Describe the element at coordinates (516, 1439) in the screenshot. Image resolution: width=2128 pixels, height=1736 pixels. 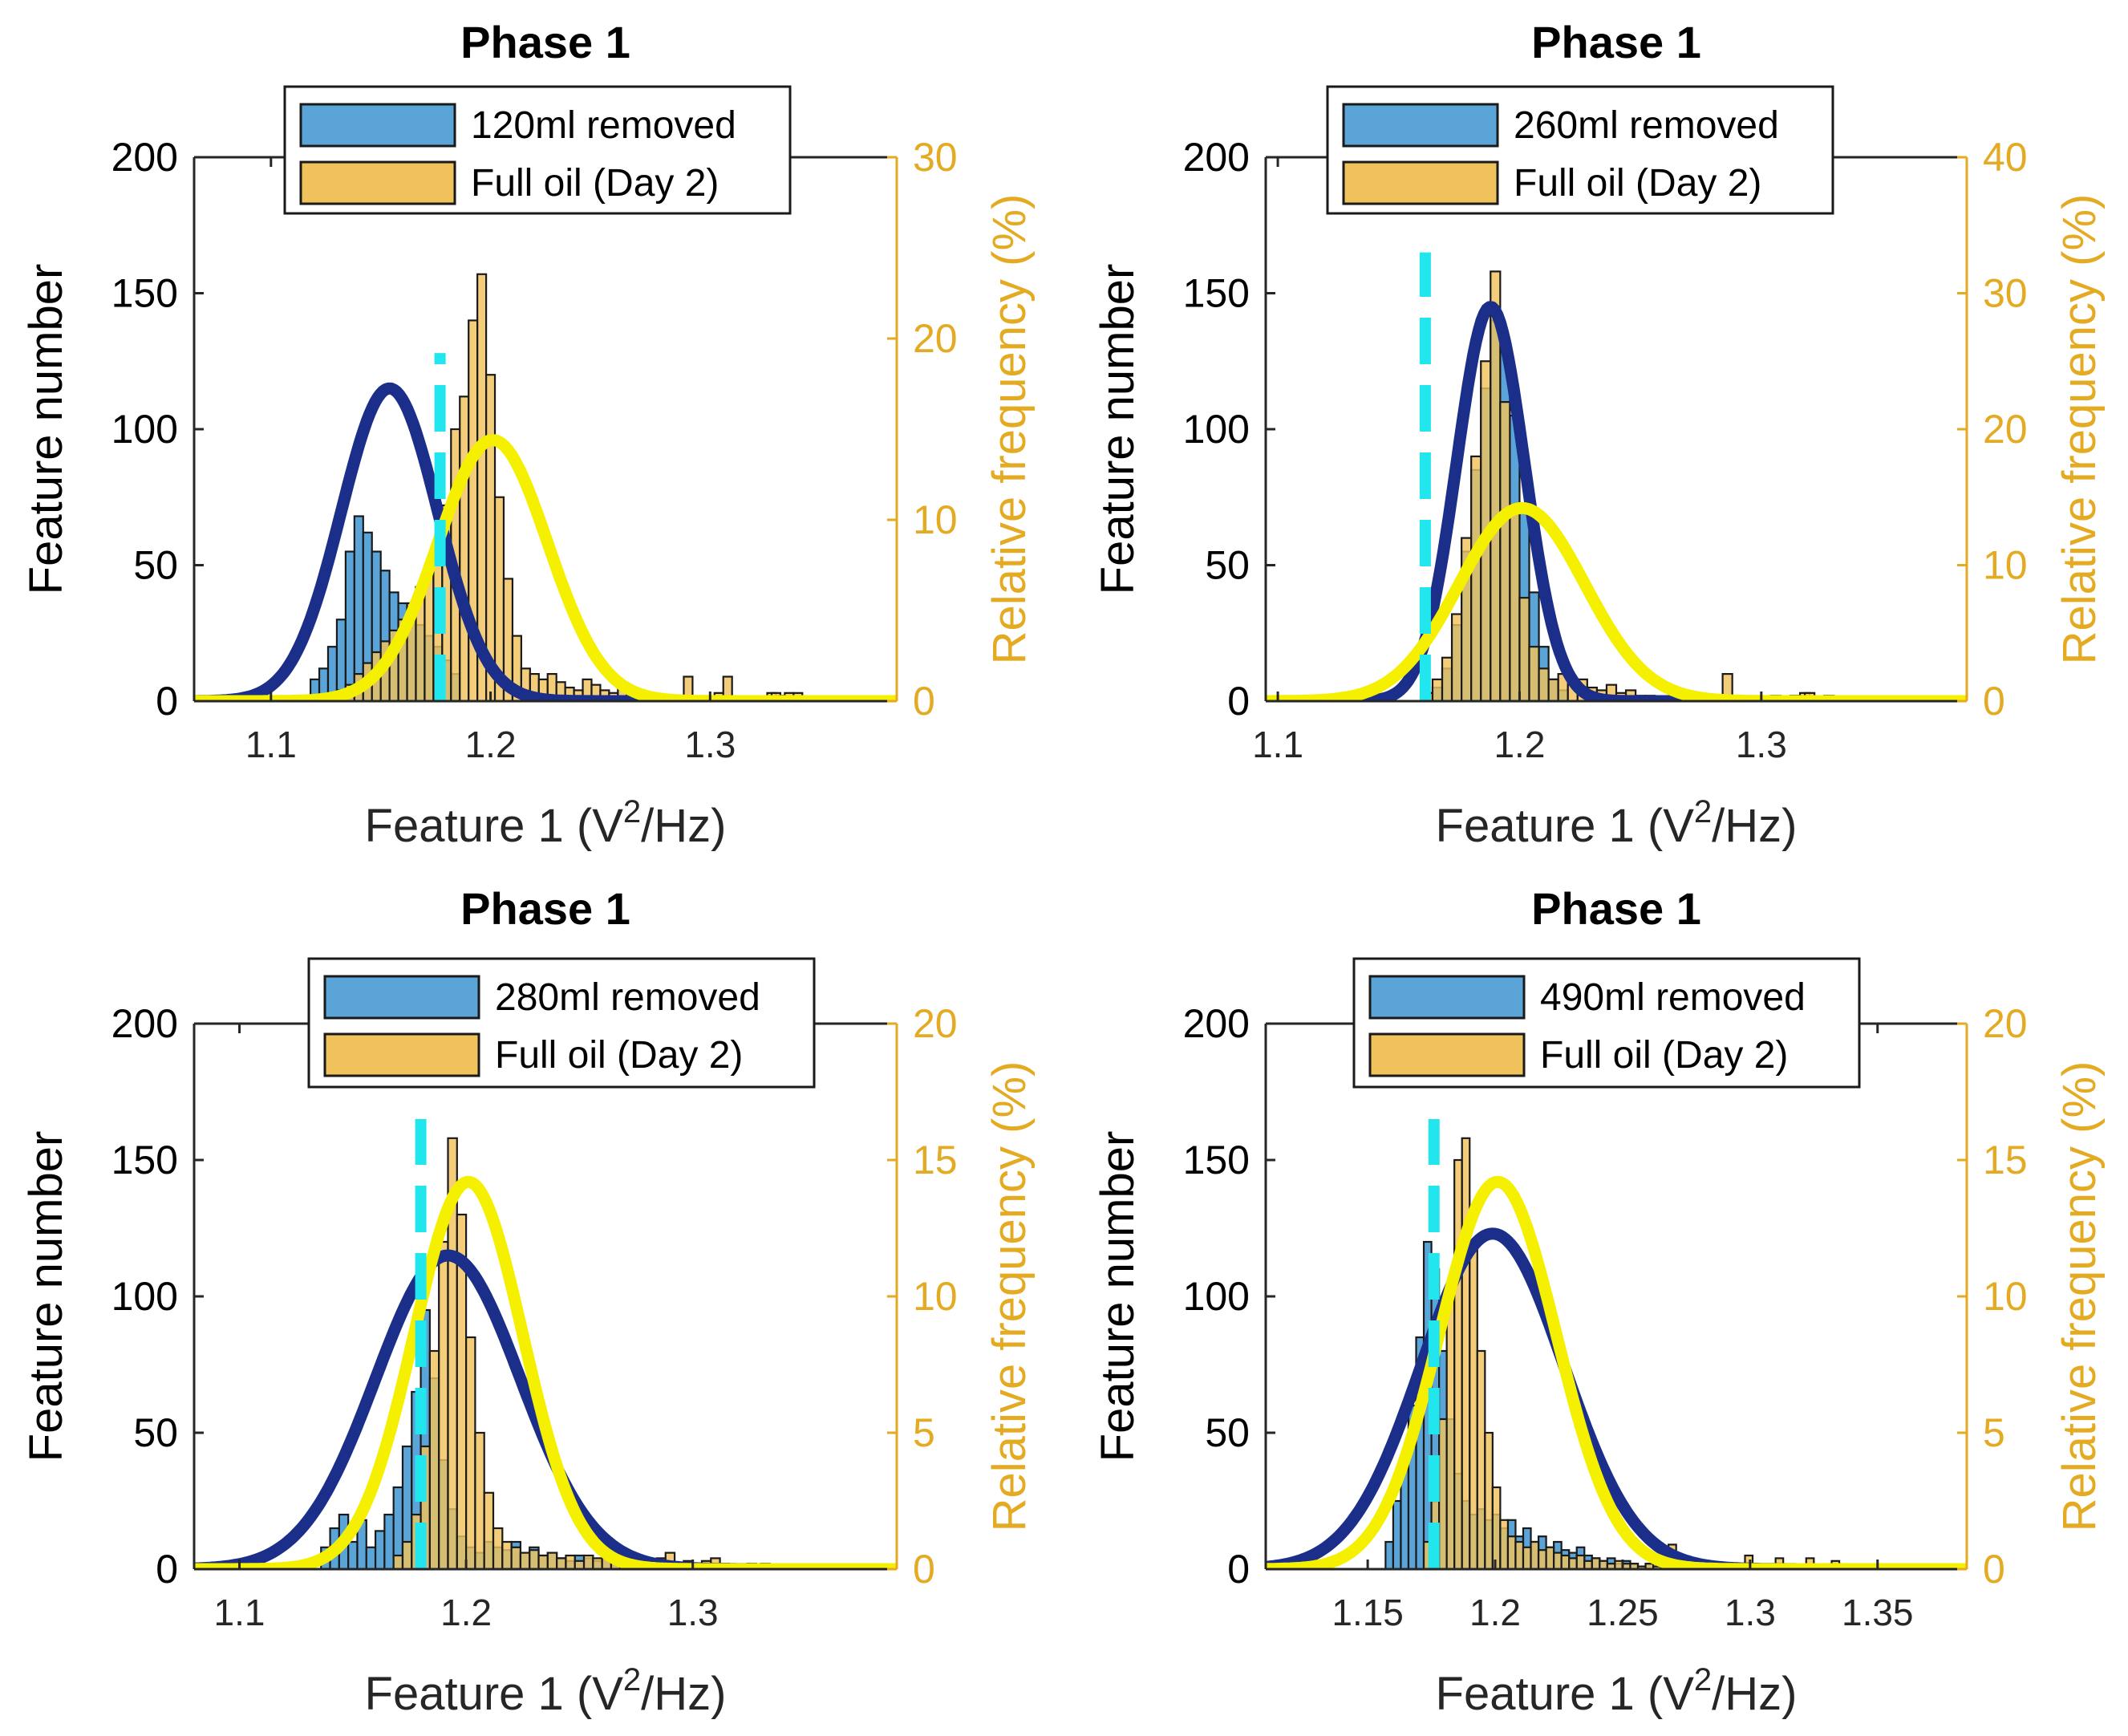
I see `histogram-removed` at that location.